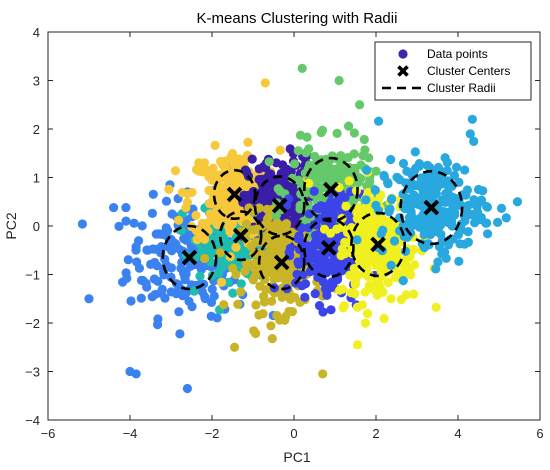  I want to click on x-tick-label: 6, so click(539, 433).